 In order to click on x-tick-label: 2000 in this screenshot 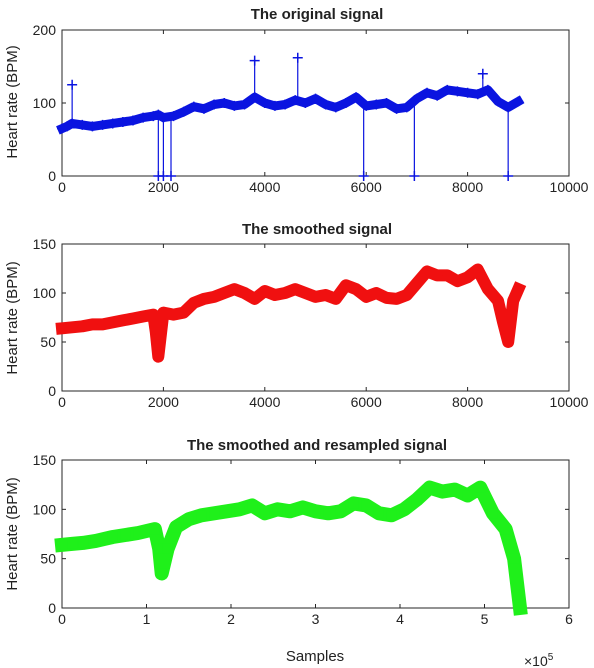, I will do `click(163, 187)`.